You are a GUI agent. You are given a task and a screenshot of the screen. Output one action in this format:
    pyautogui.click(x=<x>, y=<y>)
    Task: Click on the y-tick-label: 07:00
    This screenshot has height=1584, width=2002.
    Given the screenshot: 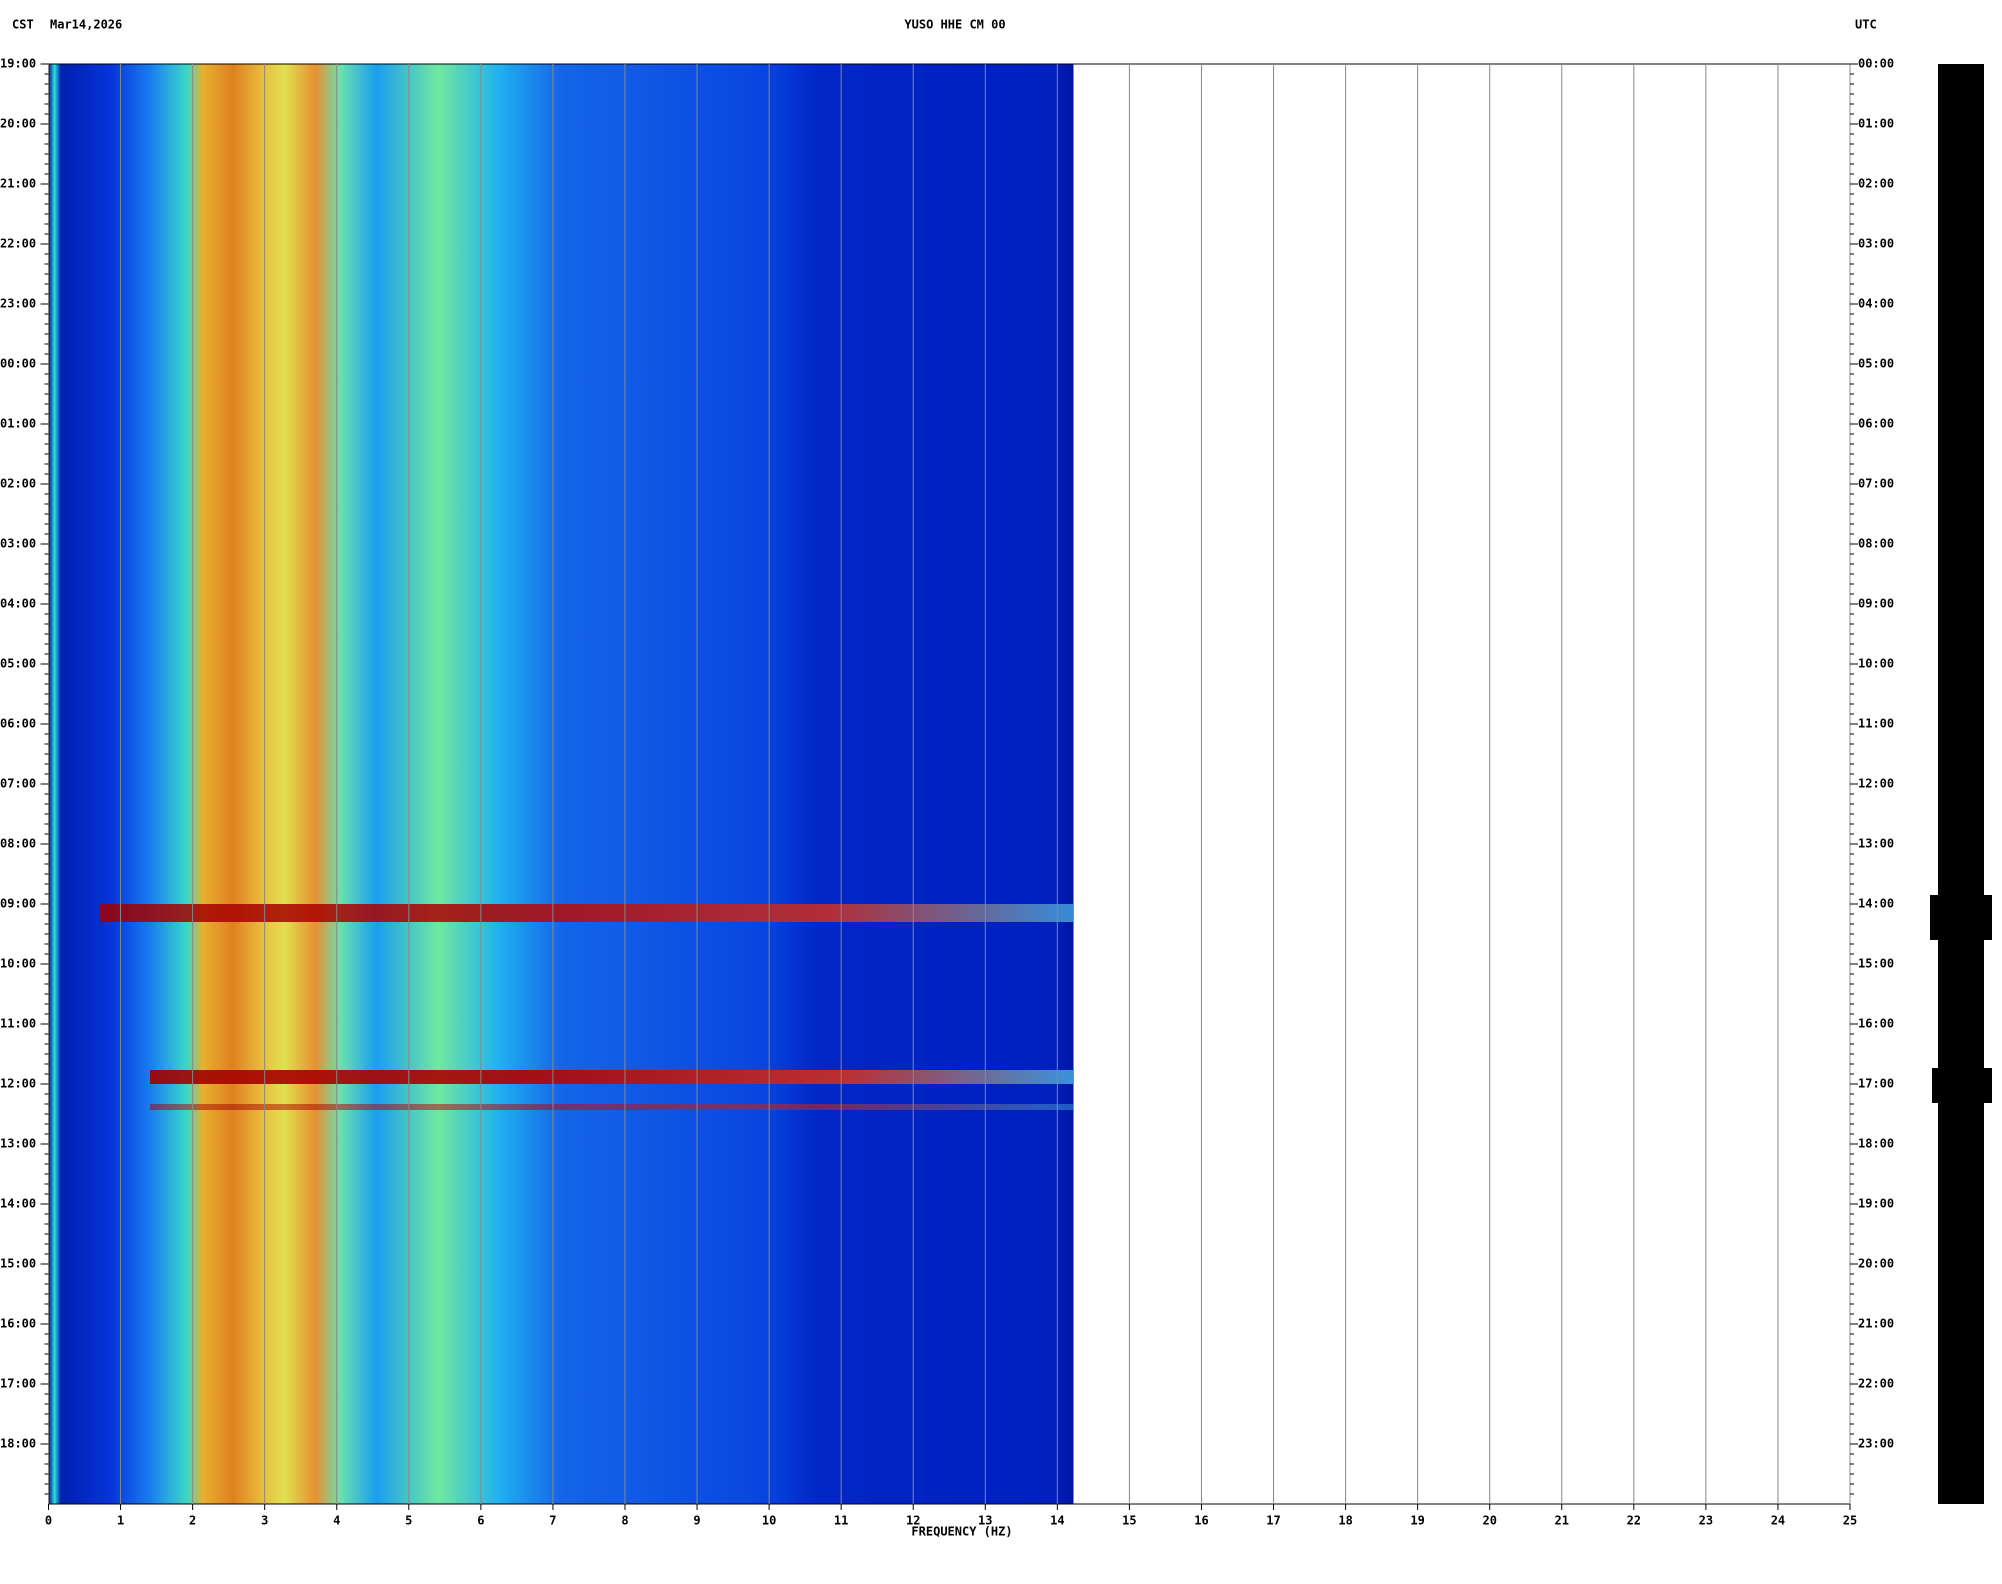 What is the action you would take?
    pyautogui.click(x=18, y=784)
    